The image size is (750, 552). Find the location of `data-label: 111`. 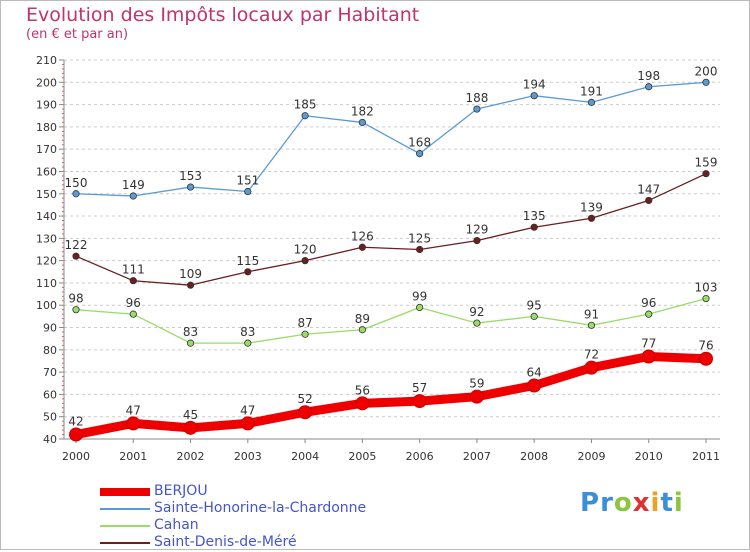

data-label: 111 is located at coordinates (133, 270).